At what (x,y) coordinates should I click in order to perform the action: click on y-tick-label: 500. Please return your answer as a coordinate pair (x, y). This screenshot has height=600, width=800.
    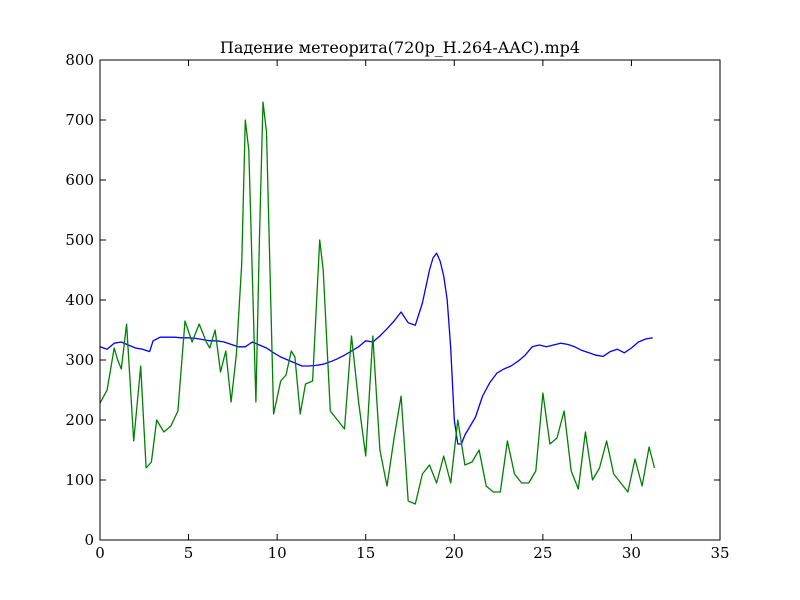
    Looking at the image, I should click on (79, 240).